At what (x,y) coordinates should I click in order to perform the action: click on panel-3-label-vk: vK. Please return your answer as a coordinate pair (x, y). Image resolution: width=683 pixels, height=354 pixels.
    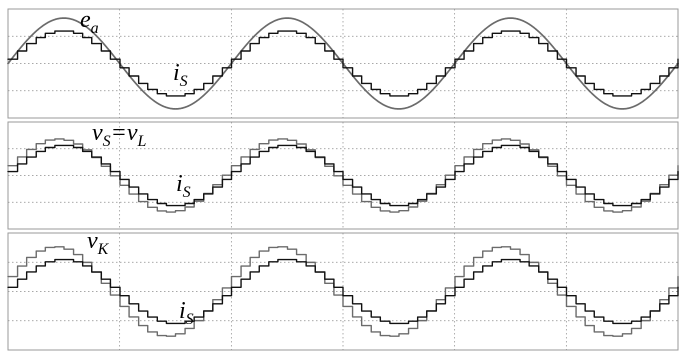
    Looking at the image, I should click on (98, 243).